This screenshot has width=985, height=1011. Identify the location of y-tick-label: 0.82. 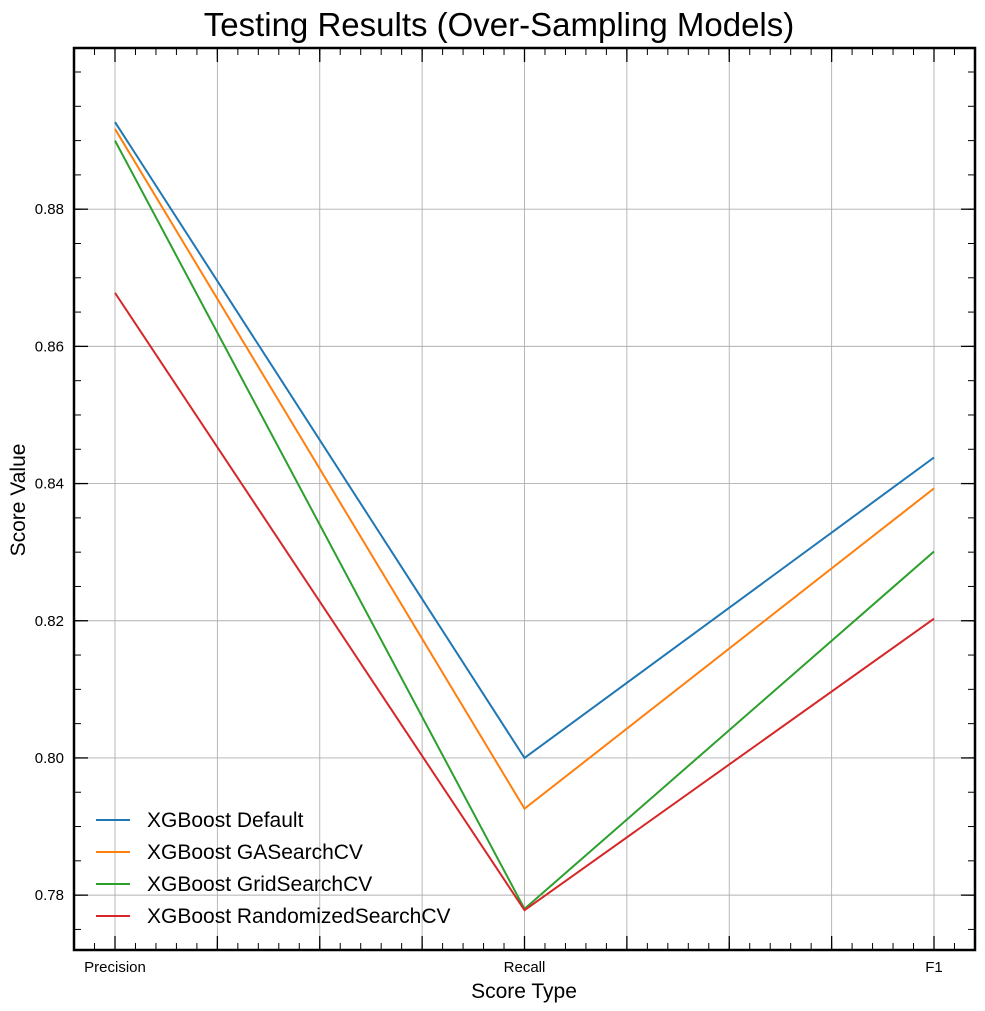
(49, 621).